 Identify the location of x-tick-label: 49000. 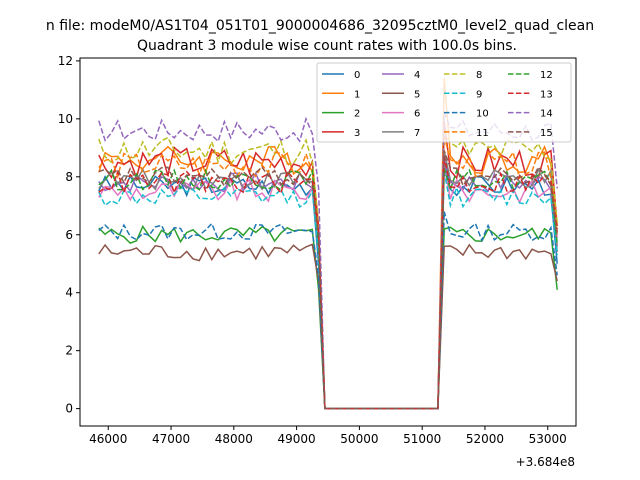
(297, 439).